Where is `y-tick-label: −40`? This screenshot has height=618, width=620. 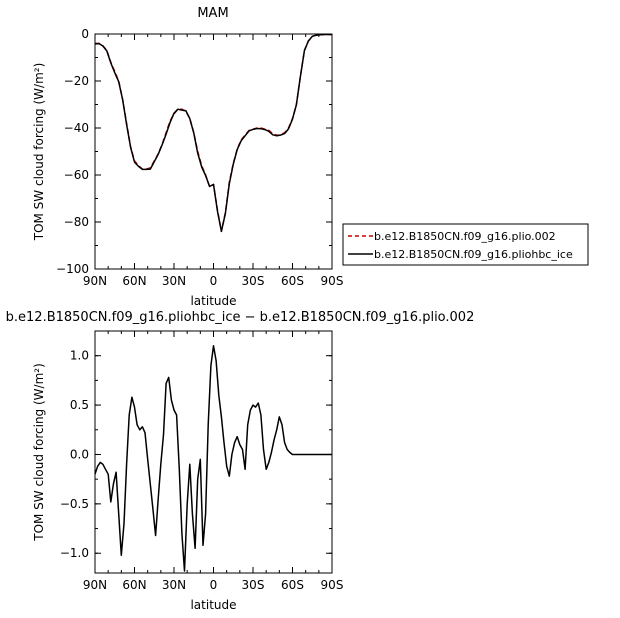 y-tick-label: −40 is located at coordinates (76, 128).